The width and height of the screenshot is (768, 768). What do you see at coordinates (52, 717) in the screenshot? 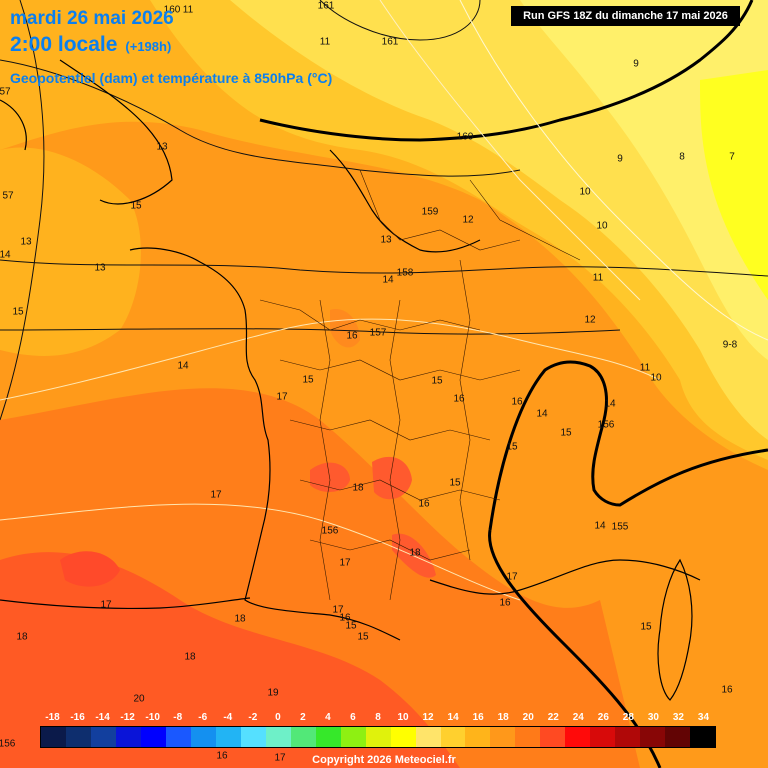
I see `legend-tick-label: -18` at bounding box center [52, 717].